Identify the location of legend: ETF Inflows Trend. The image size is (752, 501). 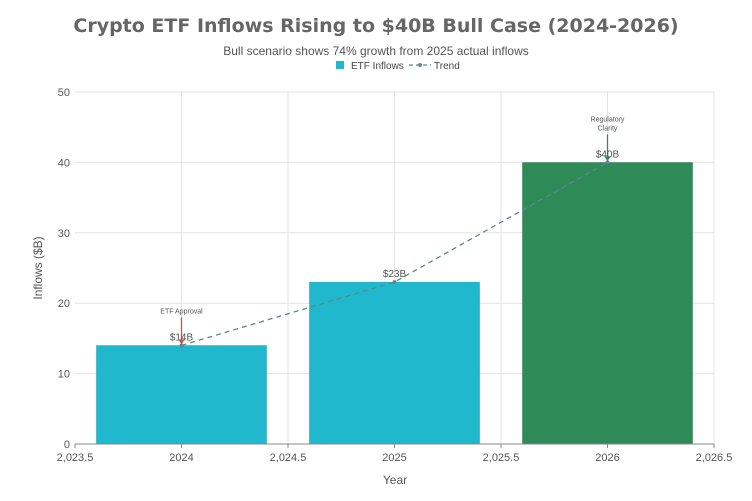
(398, 66).